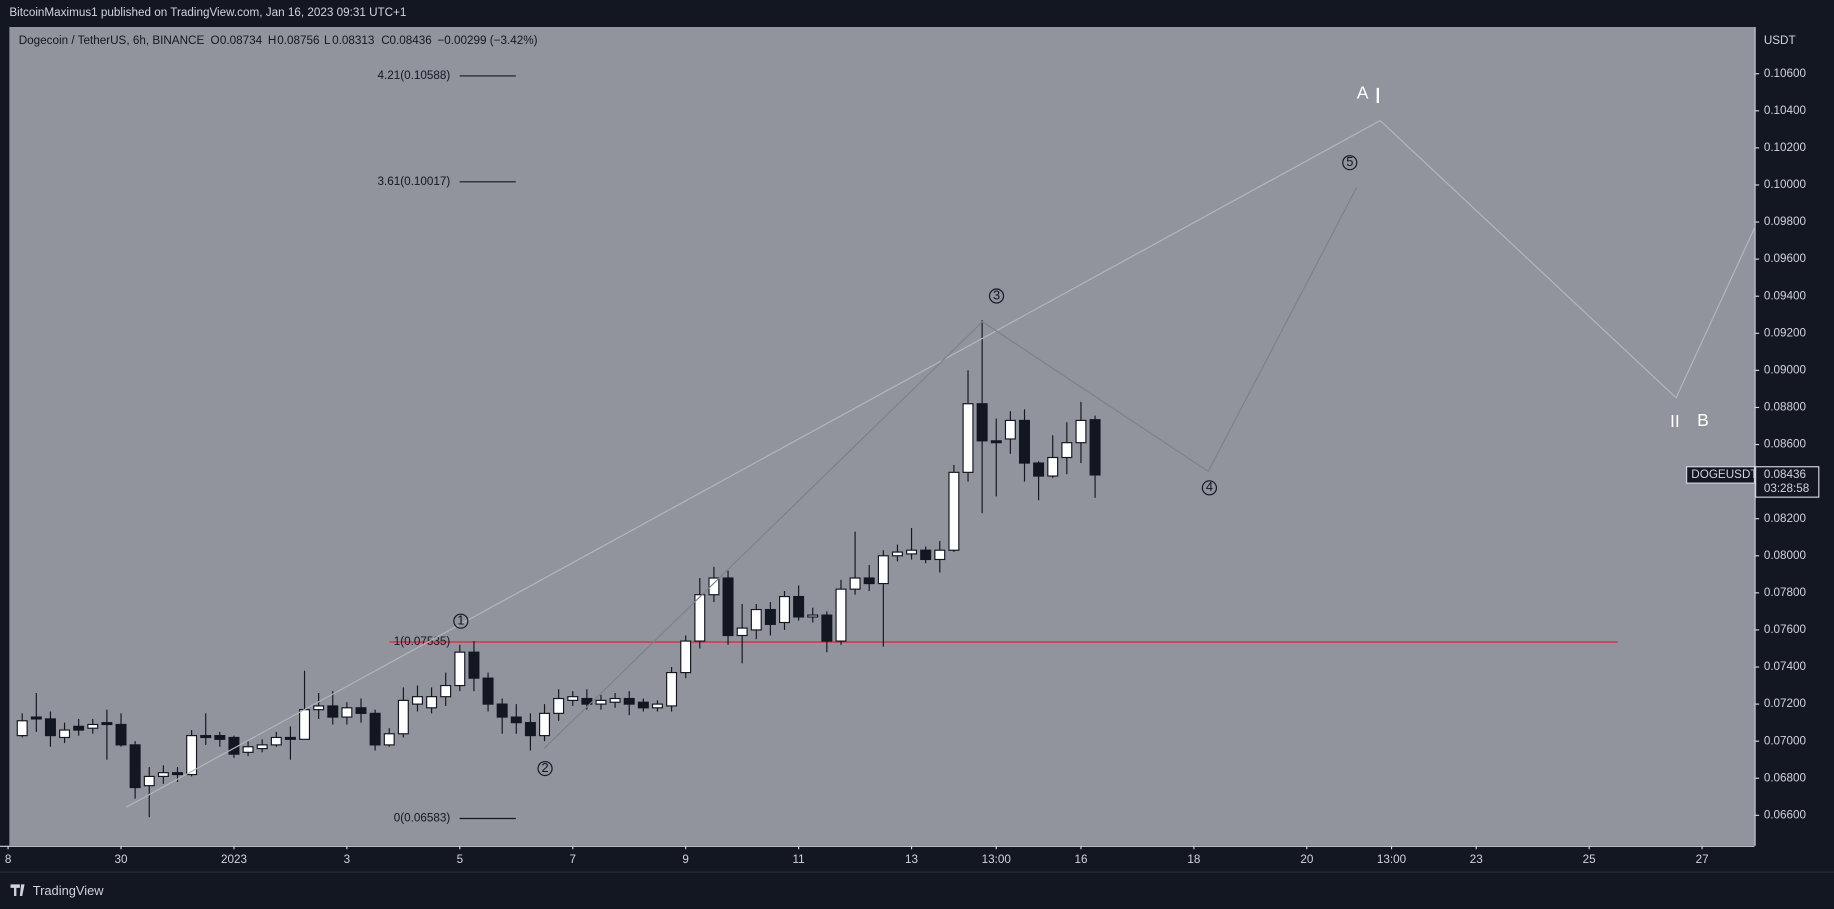  I want to click on price-tag-price: 0.08436, so click(1785, 474).